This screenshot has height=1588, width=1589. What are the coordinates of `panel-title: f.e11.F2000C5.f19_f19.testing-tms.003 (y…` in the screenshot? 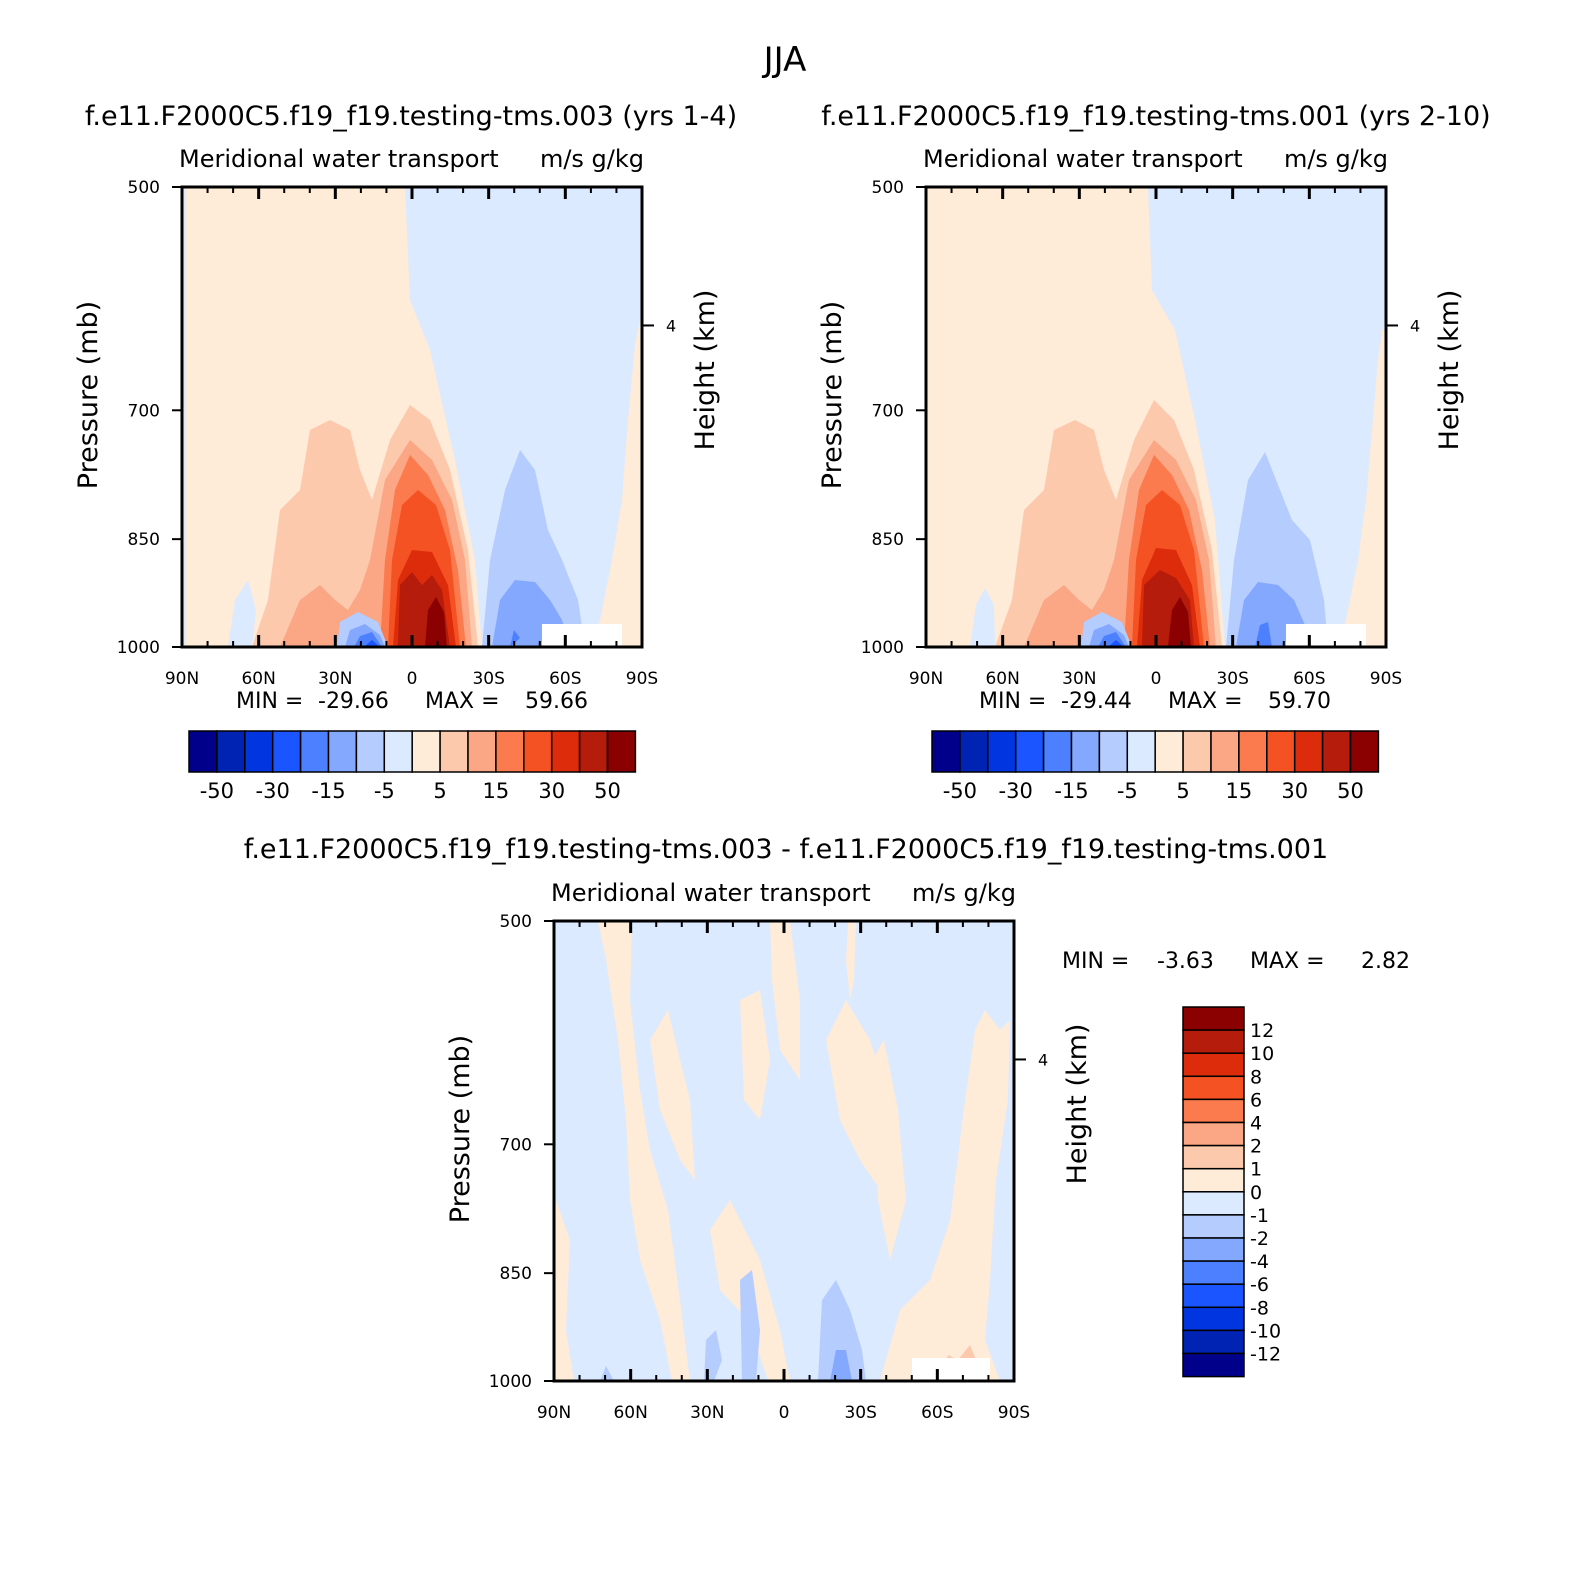 It's located at (411, 116).